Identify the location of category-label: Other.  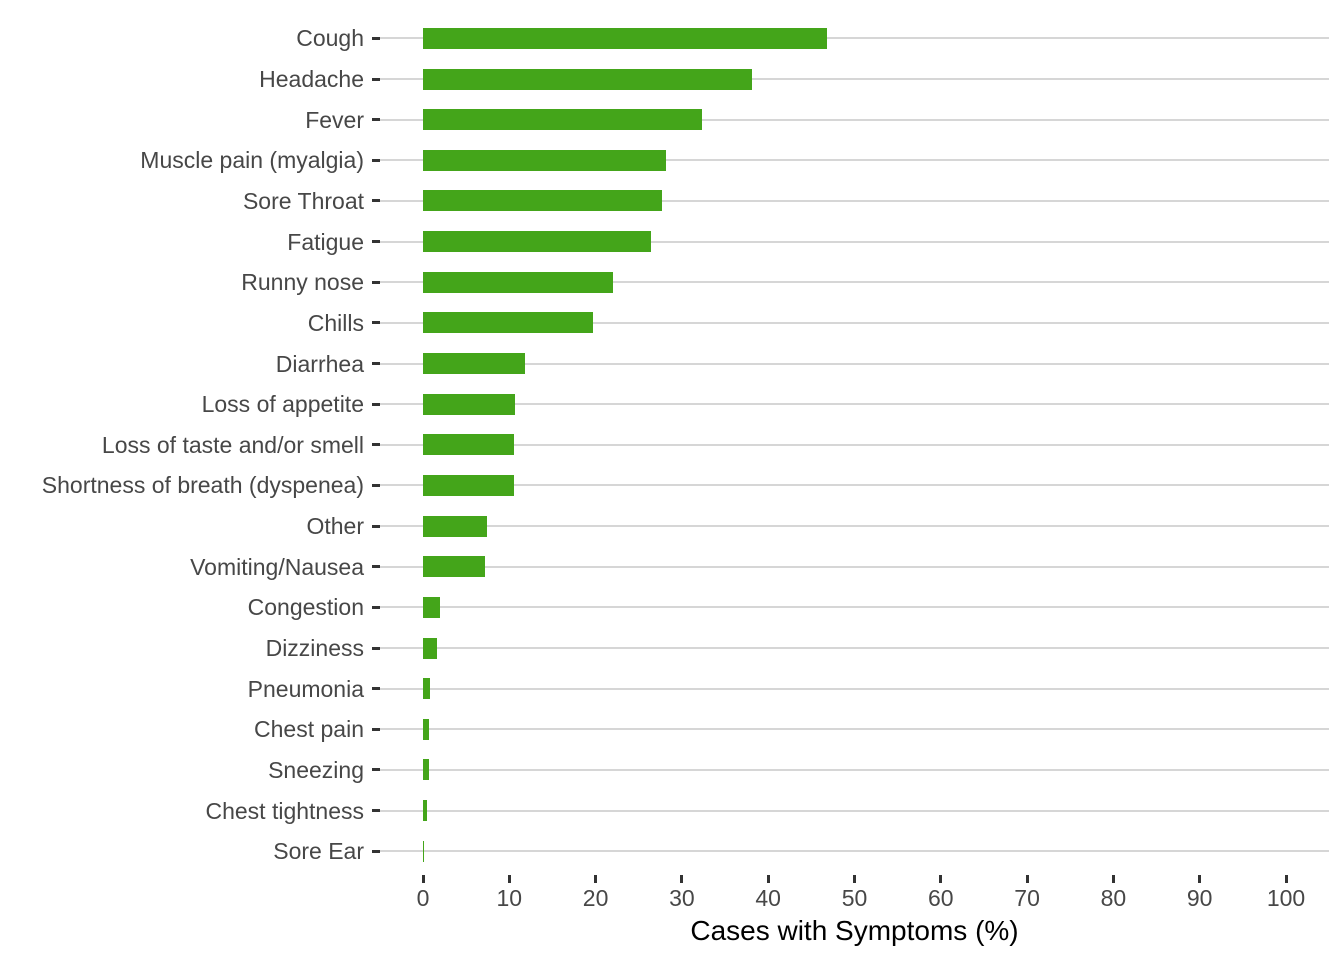
(335, 526).